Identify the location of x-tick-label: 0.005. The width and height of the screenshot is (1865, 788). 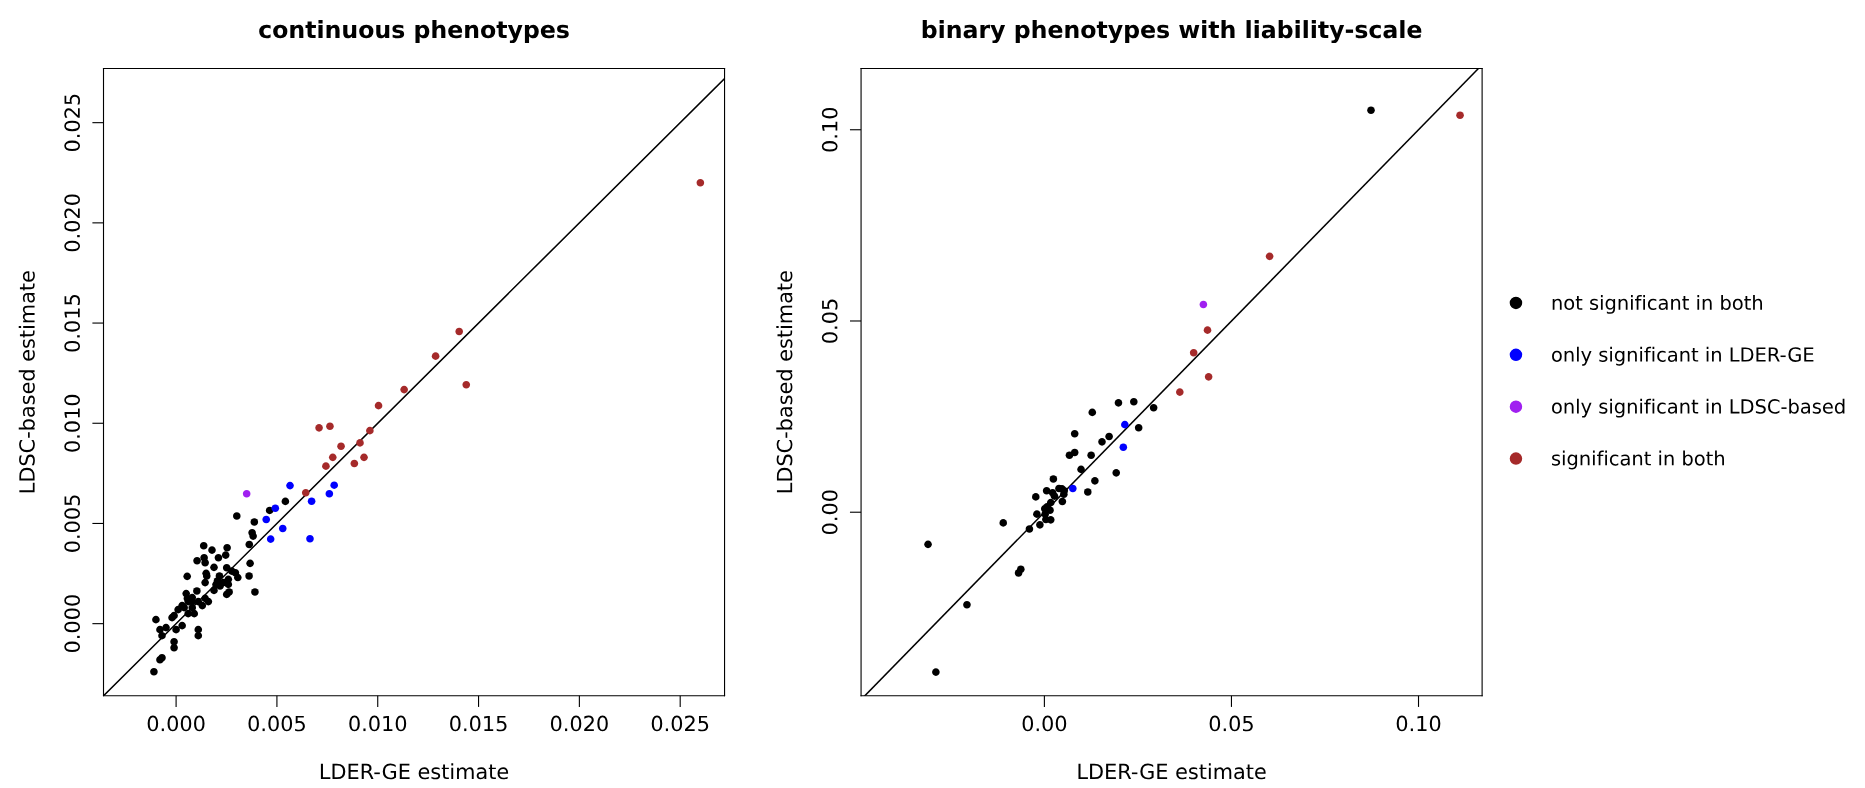
(276, 723).